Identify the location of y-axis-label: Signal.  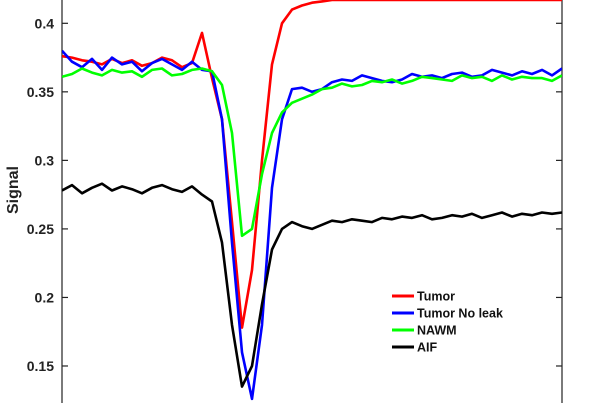
(13, 190).